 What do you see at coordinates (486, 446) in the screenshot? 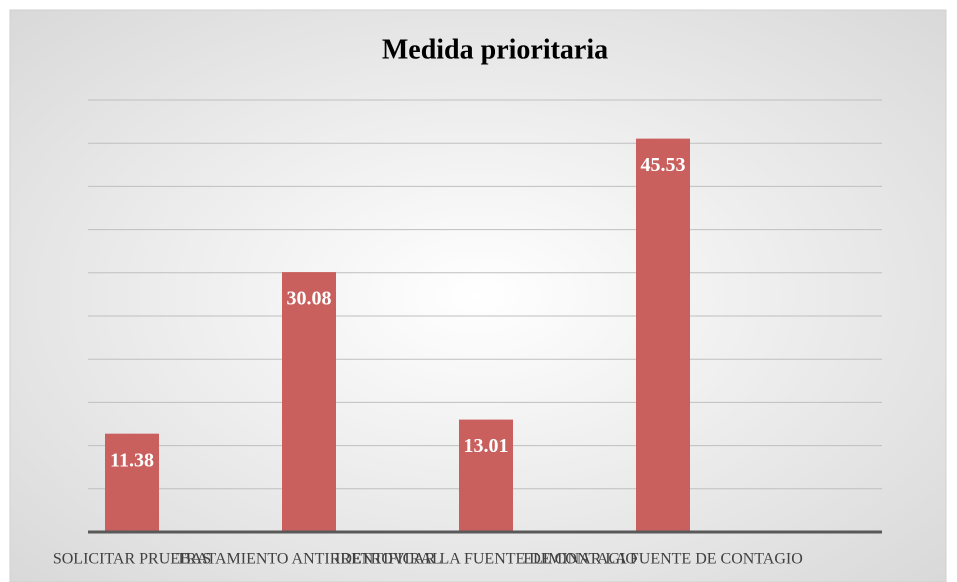
I see `data-label: 13.01` at bounding box center [486, 446].